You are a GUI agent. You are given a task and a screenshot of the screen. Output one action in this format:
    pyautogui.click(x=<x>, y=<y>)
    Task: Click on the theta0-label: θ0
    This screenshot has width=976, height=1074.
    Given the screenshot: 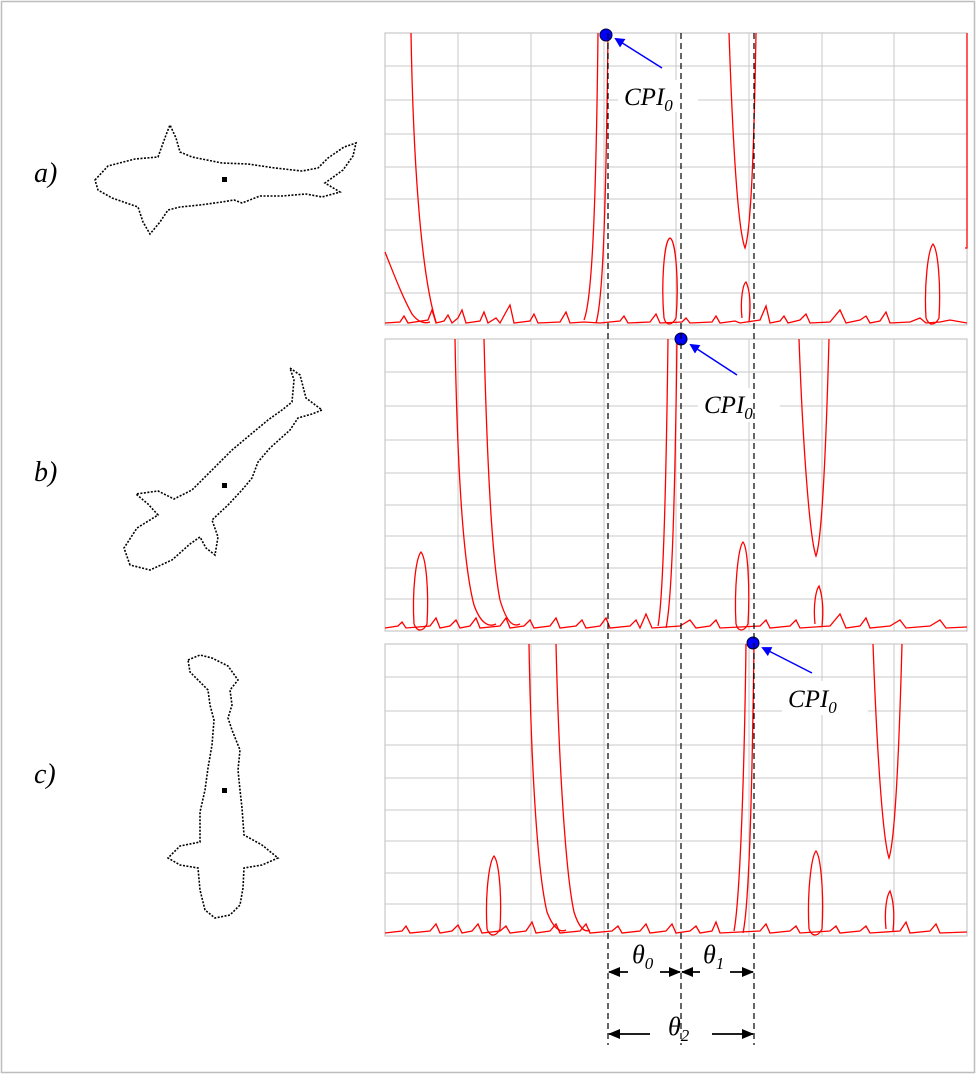 What is the action you would take?
    pyautogui.click(x=643, y=956)
    